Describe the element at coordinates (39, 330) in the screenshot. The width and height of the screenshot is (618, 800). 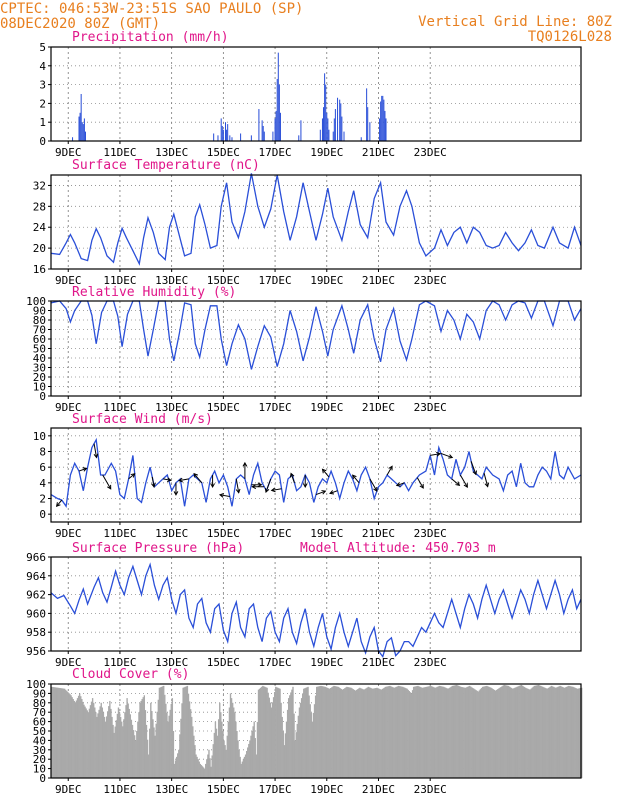
I see `y-tick-label-rh: 70` at that location.